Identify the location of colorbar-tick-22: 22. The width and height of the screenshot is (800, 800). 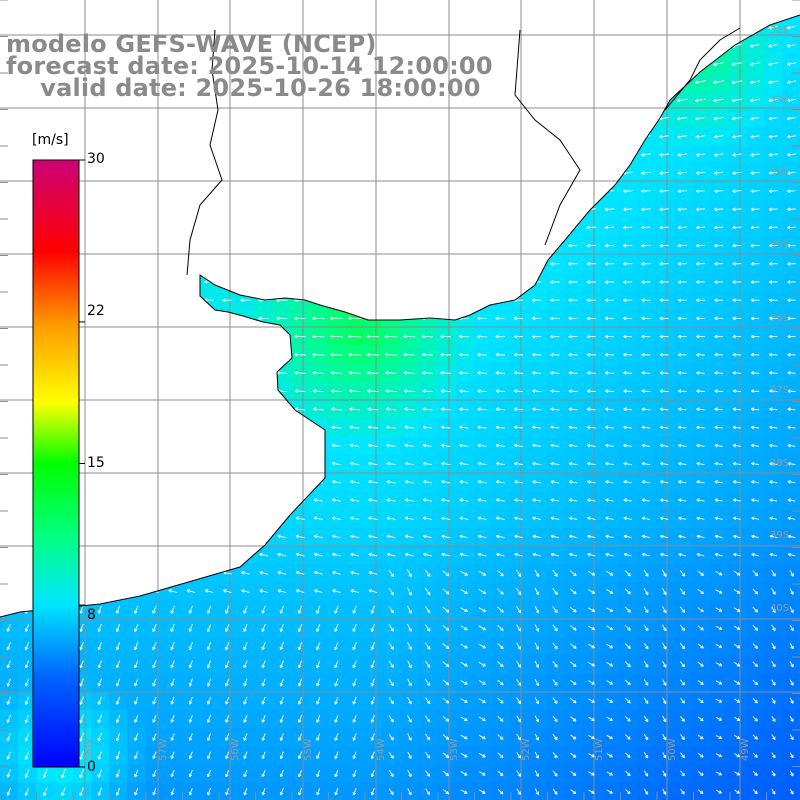
(96, 311).